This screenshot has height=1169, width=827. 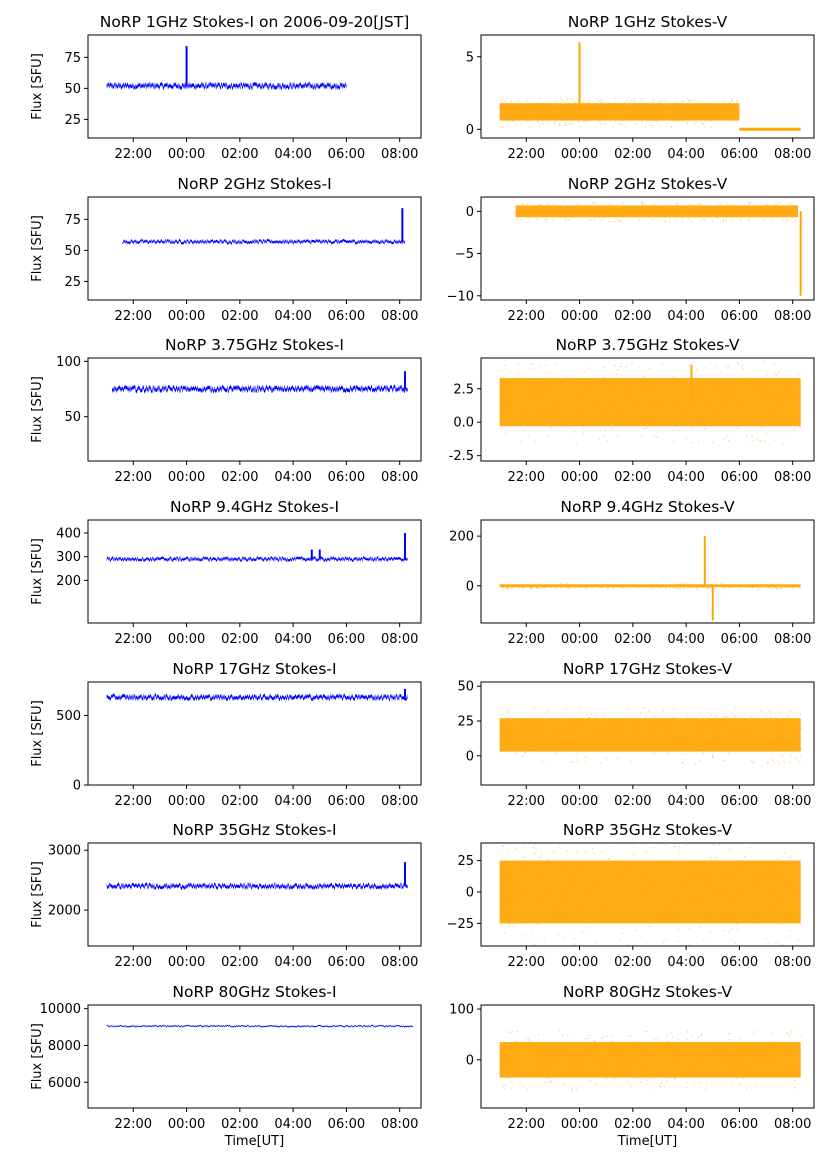 I want to click on ytick-label: −5, so click(x=464, y=254).